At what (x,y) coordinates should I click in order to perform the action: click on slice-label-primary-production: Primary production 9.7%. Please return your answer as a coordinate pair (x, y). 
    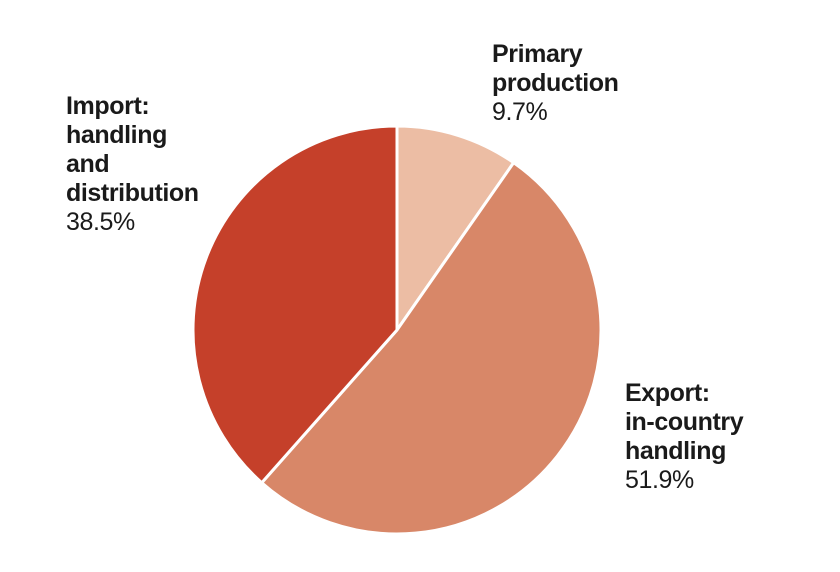
    Looking at the image, I should click on (555, 83).